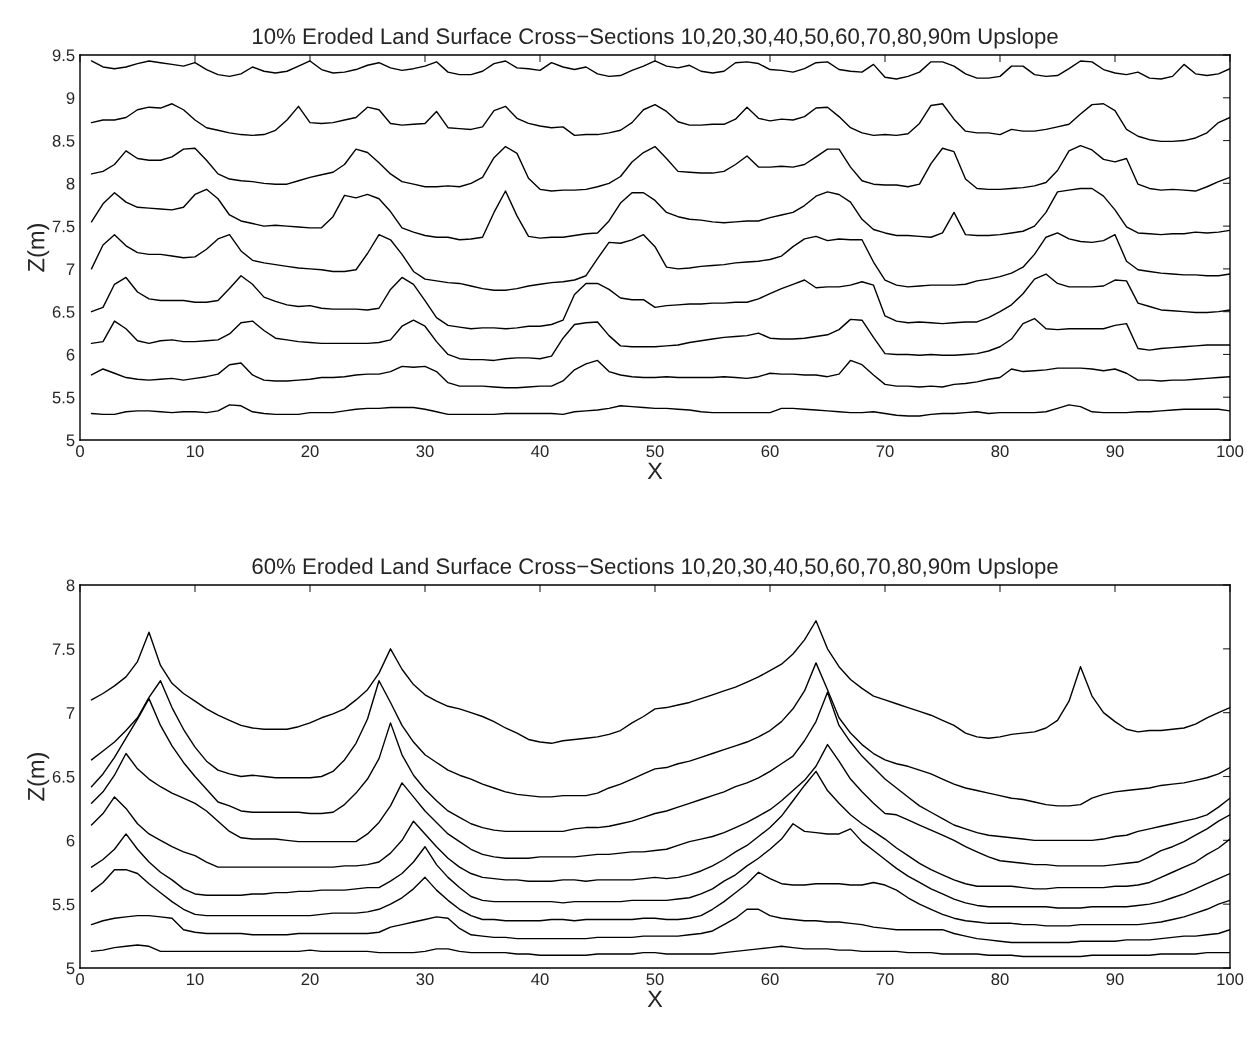 The width and height of the screenshot is (1253, 1037). What do you see at coordinates (70, 98) in the screenshot?
I see `y-tick-label: 9` at bounding box center [70, 98].